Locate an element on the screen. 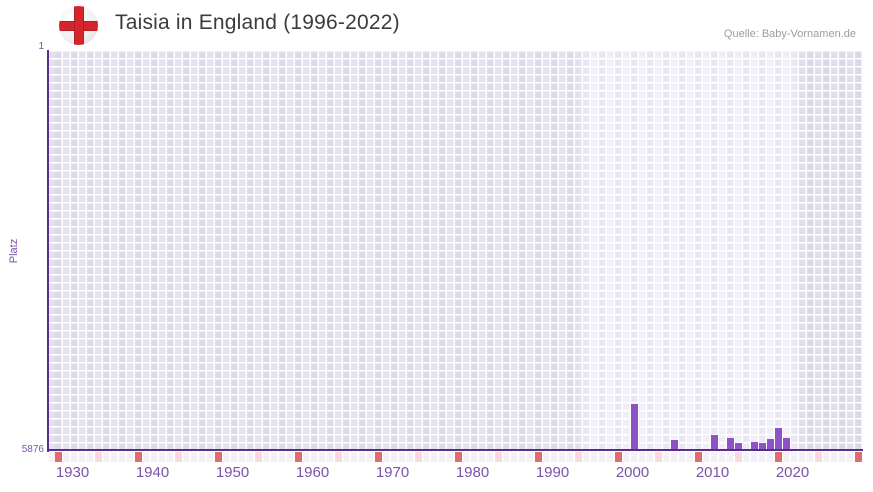 The height and width of the screenshot is (492, 873). x-axis-tick-1980: 1980 is located at coordinates (472, 472).